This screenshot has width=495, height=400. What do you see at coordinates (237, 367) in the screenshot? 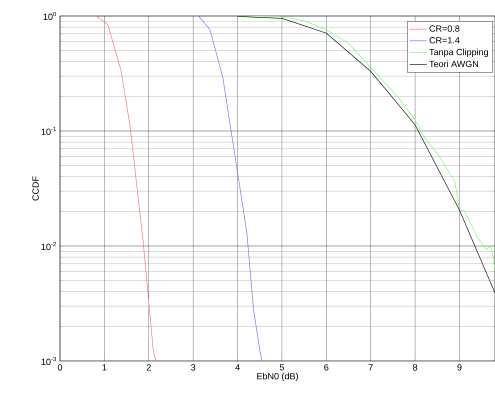
I see `x-tick-label: 4` at bounding box center [237, 367].